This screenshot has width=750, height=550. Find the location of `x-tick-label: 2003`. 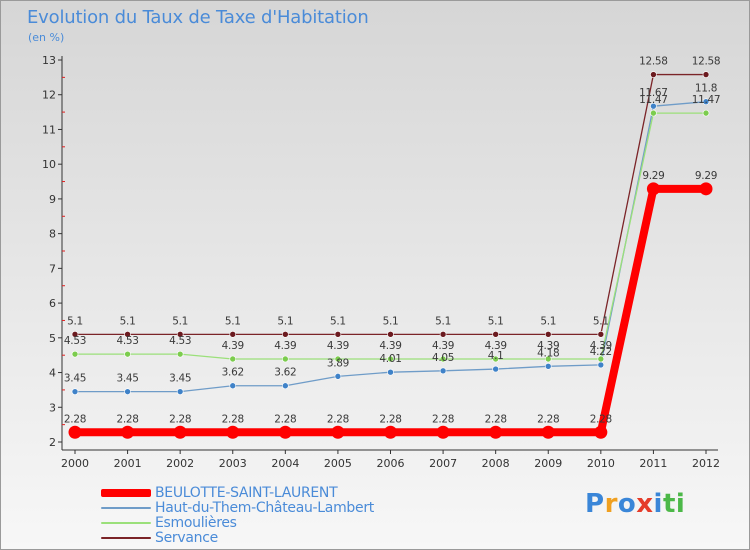

x-tick-label: 2003 is located at coordinates (233, 463).